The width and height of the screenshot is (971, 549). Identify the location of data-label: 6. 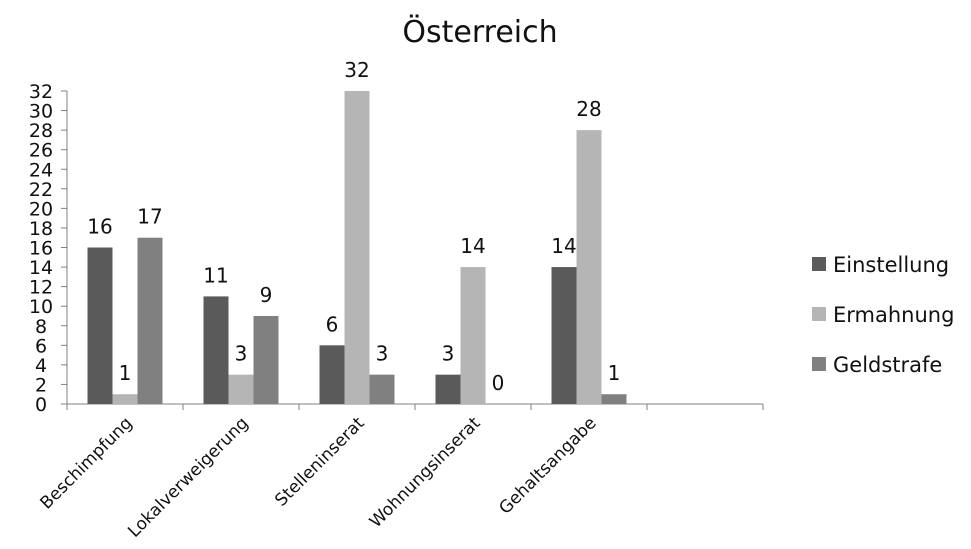
(332, 324).